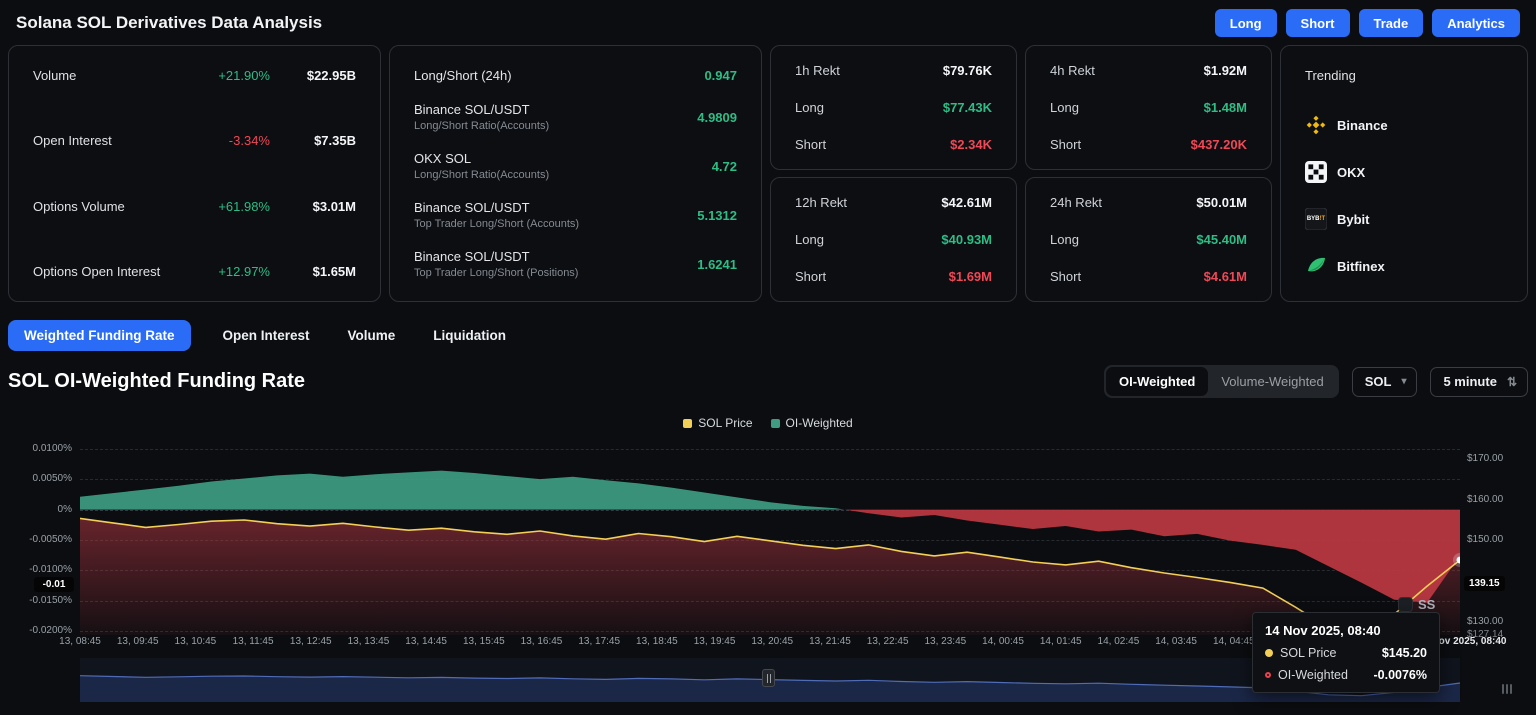 The width and height of the screenshot is (1536, 715). I want to click on toggle-oi-weighted: OI-Weighted, so click(1157, 381).